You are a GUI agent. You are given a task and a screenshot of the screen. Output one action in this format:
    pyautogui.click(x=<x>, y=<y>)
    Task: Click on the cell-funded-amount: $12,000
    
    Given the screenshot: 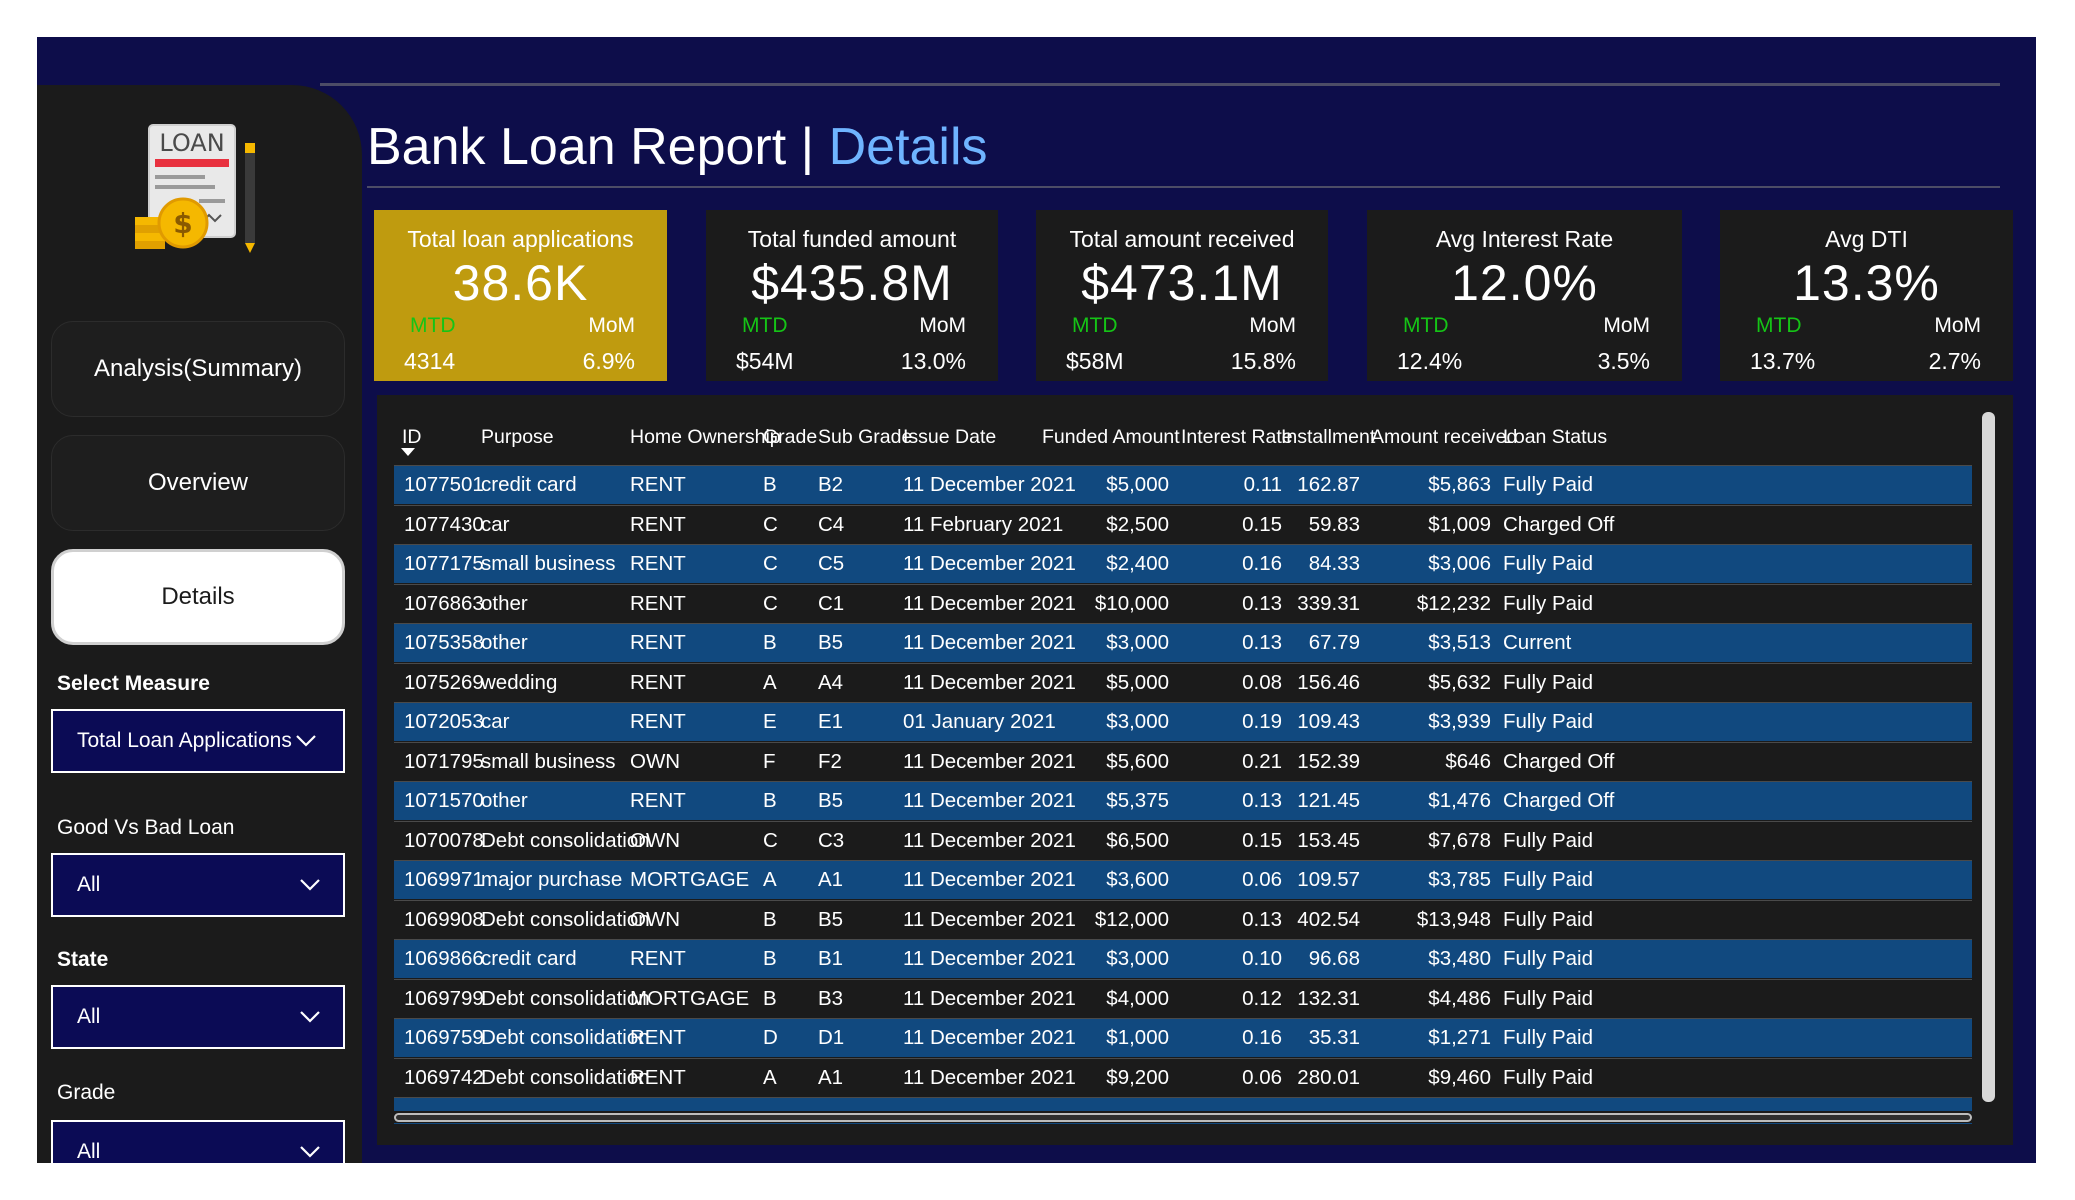 What is the action you would take?
    pyautogui.click(x=1131, y=919)
    